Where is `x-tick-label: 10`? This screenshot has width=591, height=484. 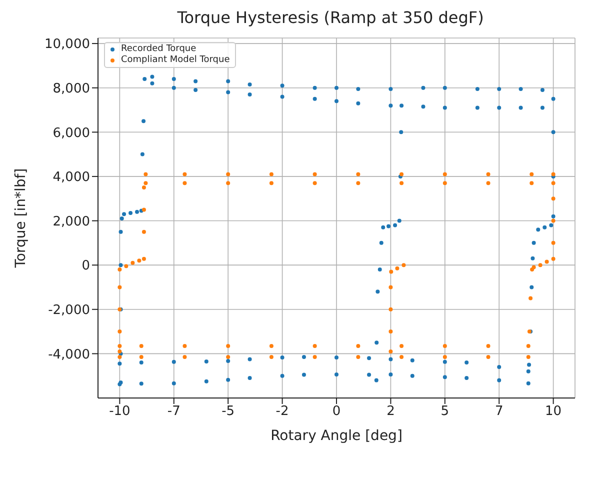 x-tick-label: 10 is located at coordinates (553, 412).